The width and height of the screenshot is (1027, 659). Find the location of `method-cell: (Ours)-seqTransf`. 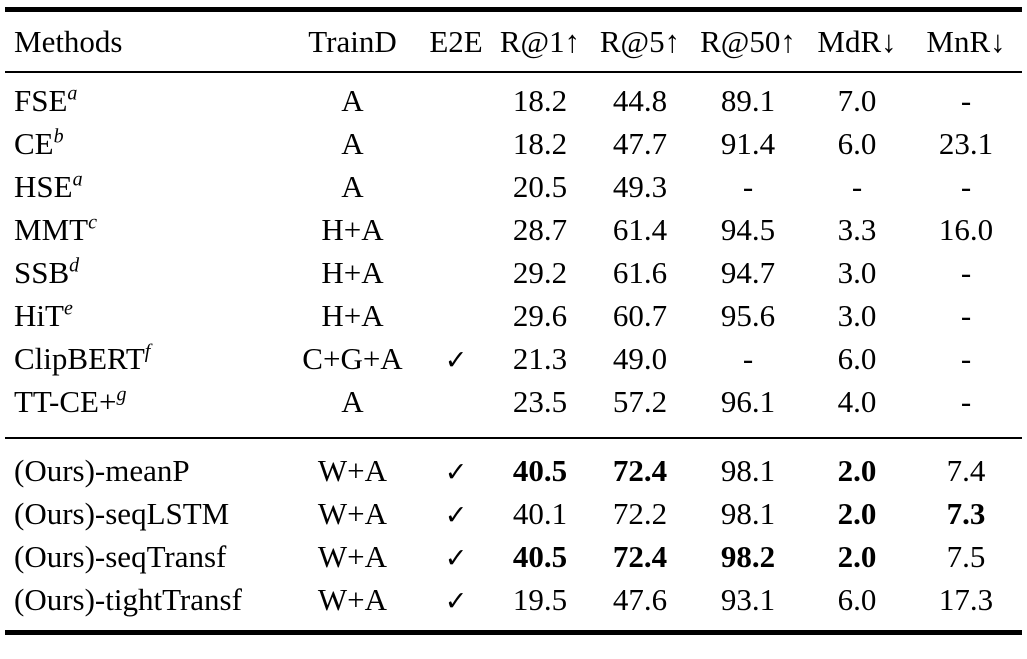

method-cell: (Ours)-seqTransf is located at coordinates (120, 556).